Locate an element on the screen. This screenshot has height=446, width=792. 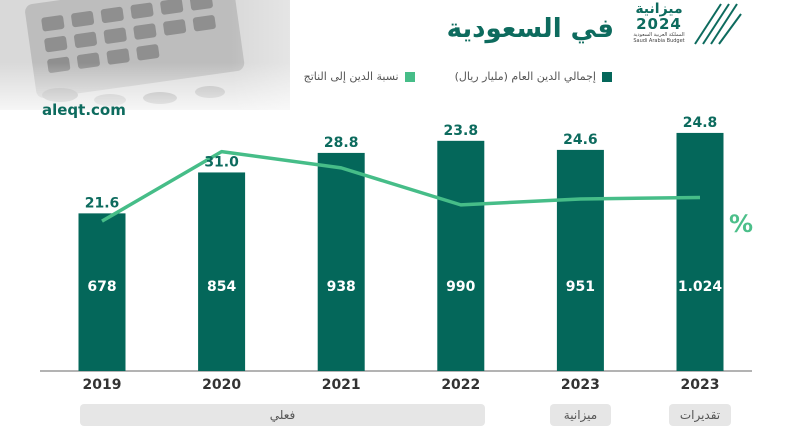
legend-label-debt-ratio: نسبة الدين إلى الناتج is located at coordinates (351, 76).